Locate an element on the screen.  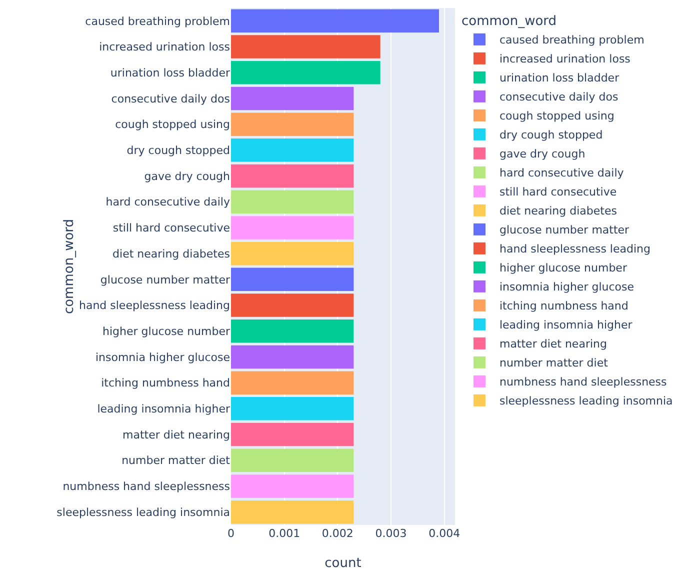
legend-label: leading insomnia higher is located at coordinates (566, 325).